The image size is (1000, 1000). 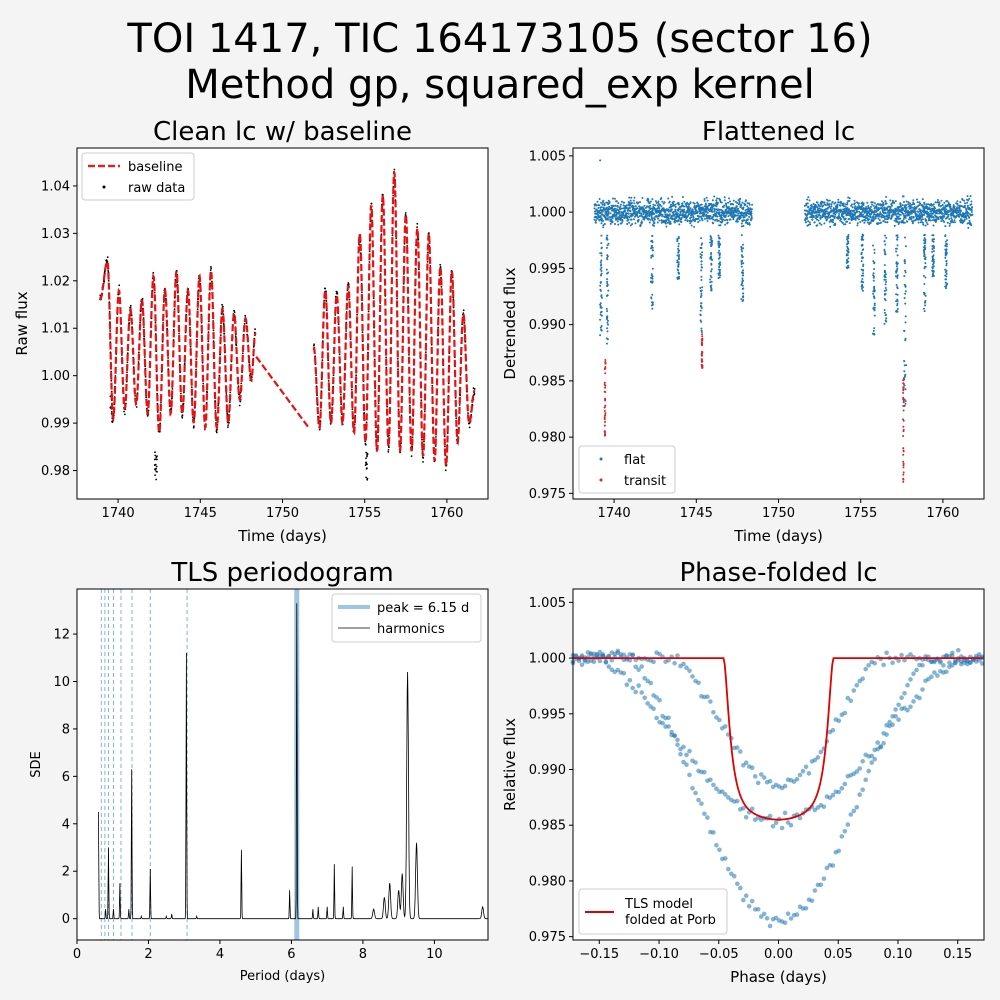 I want to click on flattened-lc-ytick-label: 0.975, so click(x=547, y=494).